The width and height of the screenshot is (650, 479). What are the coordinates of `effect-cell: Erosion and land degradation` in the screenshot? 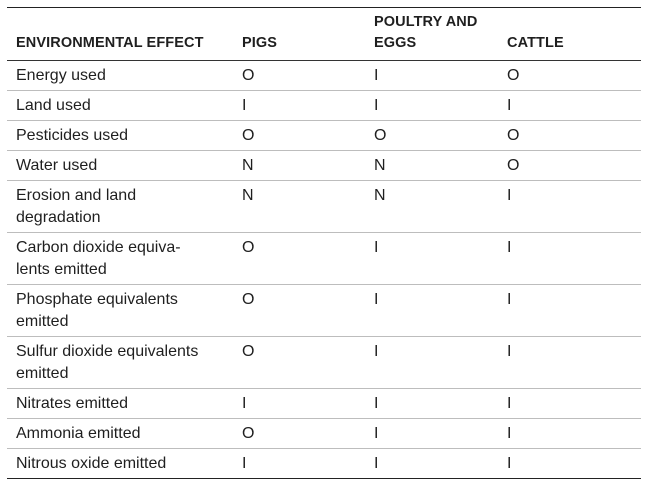 It's located at (124, 206).